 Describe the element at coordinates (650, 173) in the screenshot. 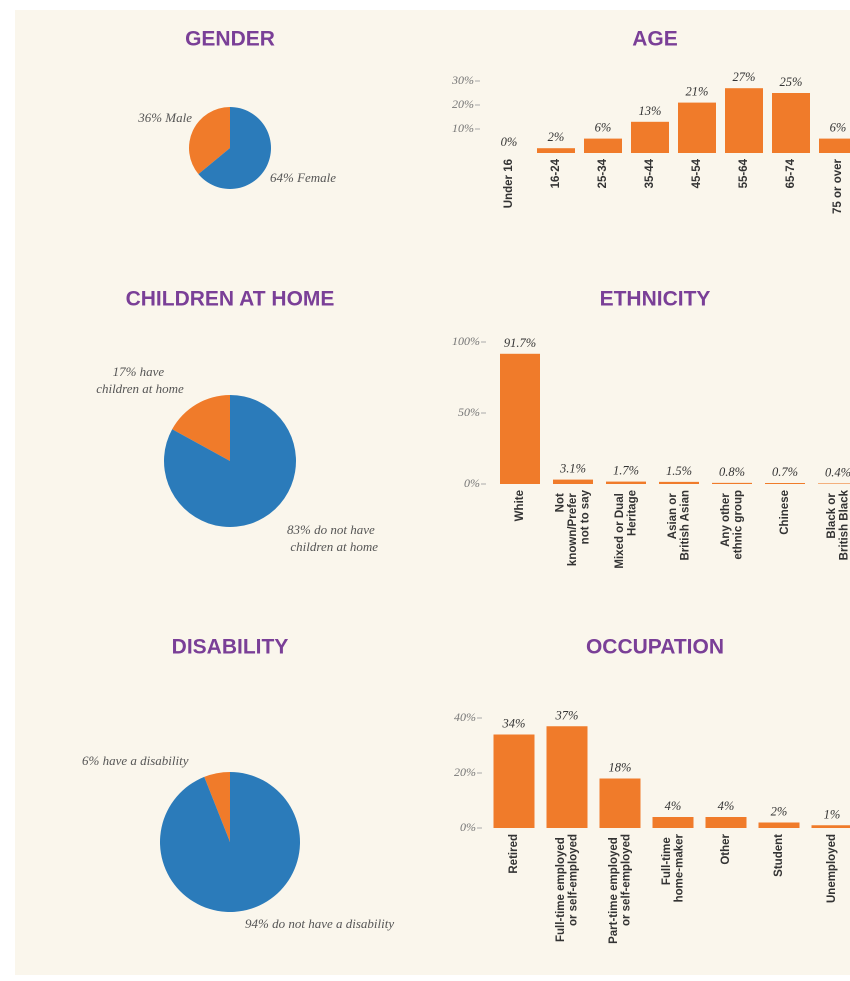

I see `x-tick-label: 35-44` at that location.